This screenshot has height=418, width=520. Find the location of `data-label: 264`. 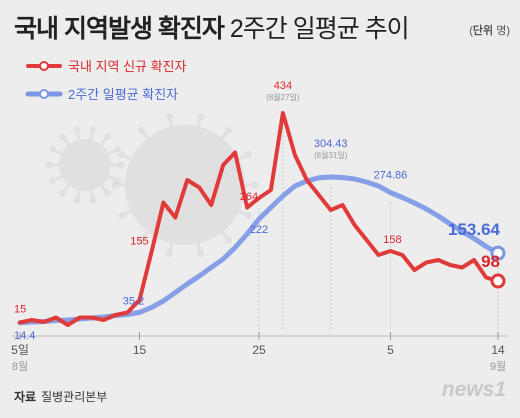

data-label: 264 is located at coordinates (249, 197).